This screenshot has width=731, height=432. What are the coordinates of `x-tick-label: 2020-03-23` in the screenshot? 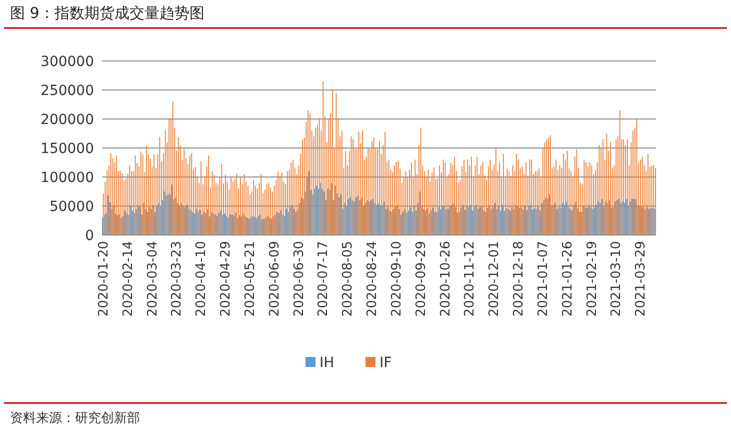 It's located at (177, 279).